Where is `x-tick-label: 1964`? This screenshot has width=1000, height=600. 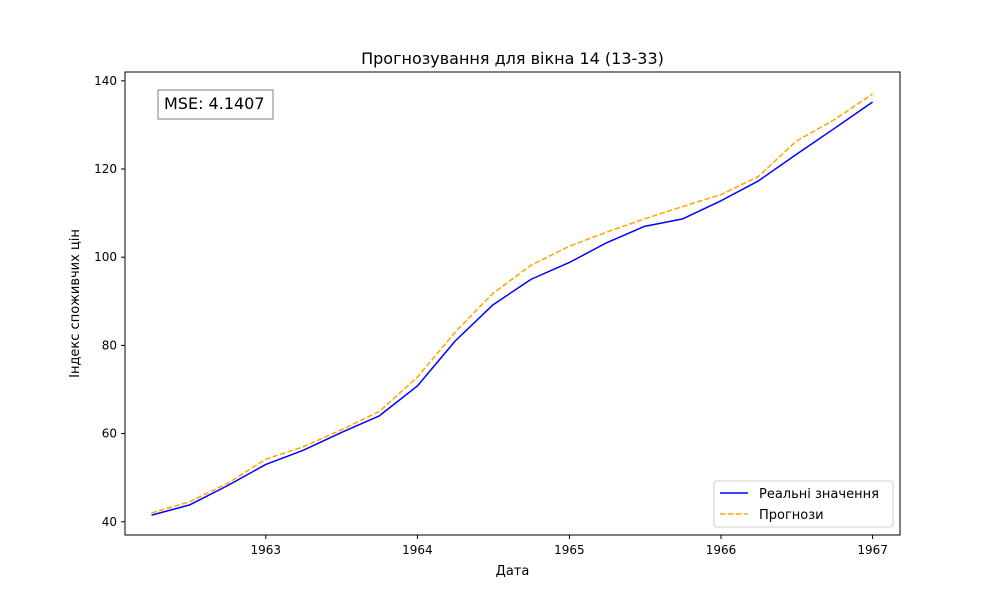 x-tick-label: 1964 is located at coordinates (417, 550).